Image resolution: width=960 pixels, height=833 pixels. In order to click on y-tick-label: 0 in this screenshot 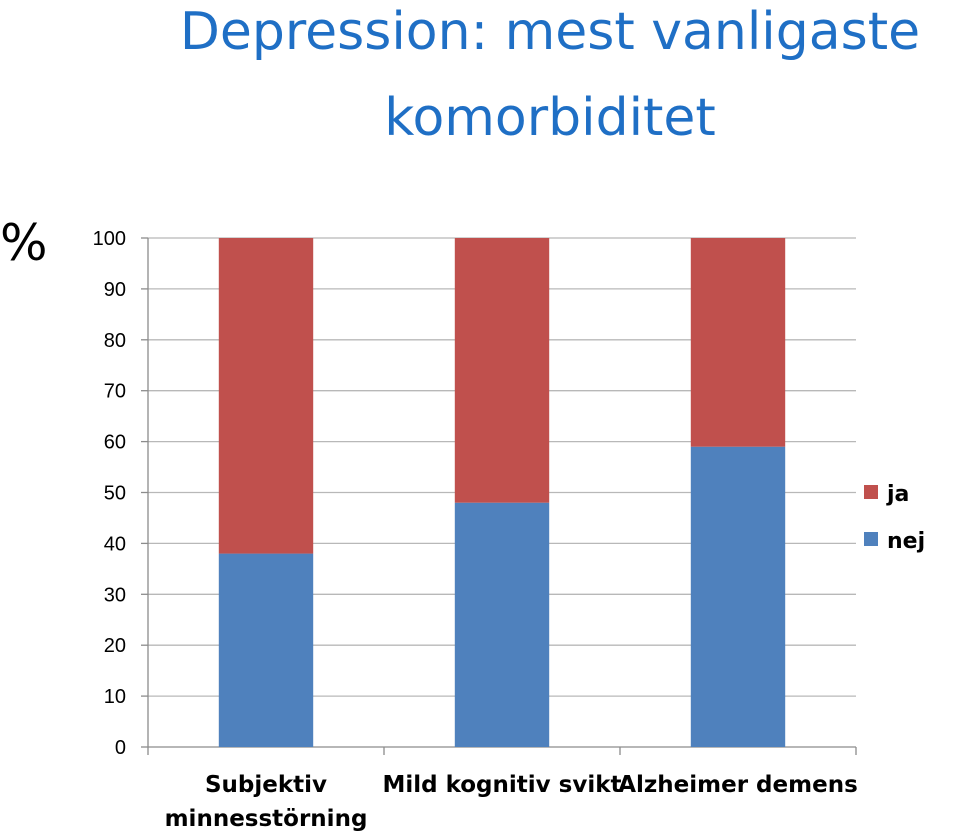, I will do `click(120, 748)`.